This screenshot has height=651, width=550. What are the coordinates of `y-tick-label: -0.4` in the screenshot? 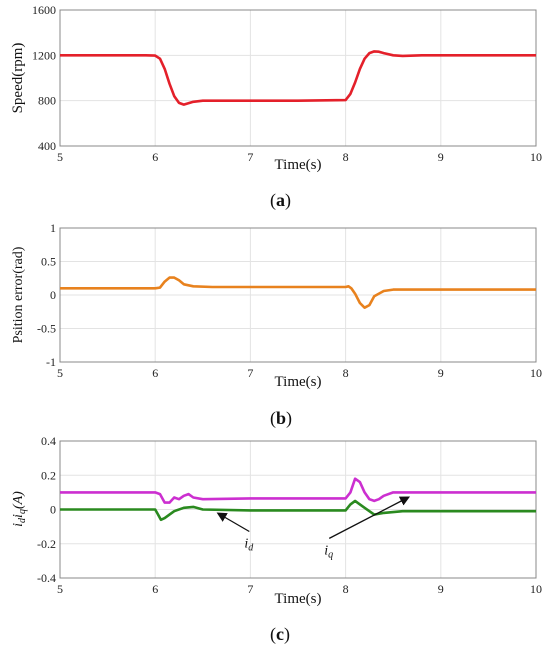 It's located at (46, 578).